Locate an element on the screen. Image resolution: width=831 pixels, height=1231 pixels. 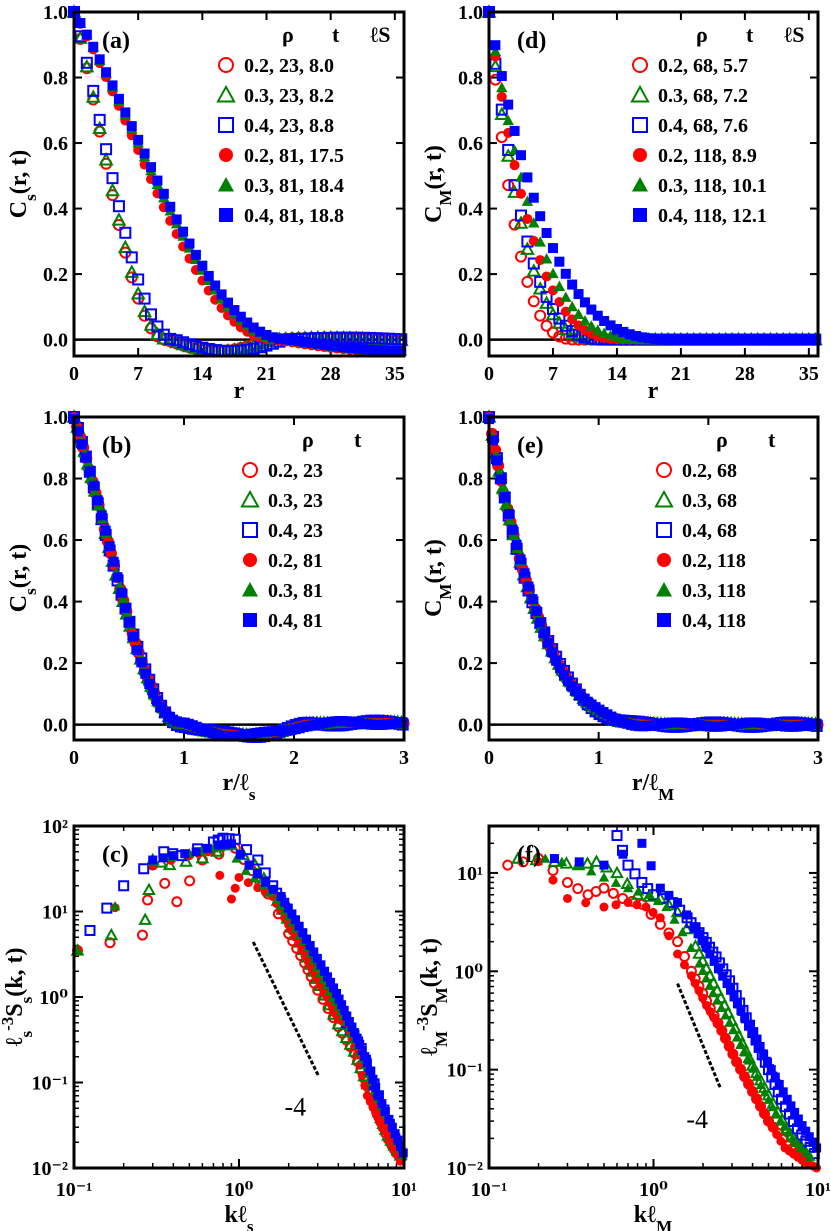
panel-label: (e) is located at coordinates (530, 446).